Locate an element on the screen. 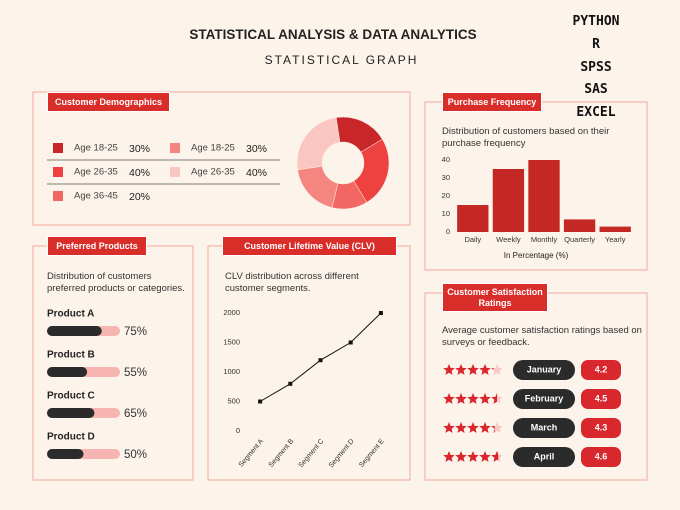 The height and width of the screenshot is (510, 680). progress-value: 50% is located at coordinates (135, 455).